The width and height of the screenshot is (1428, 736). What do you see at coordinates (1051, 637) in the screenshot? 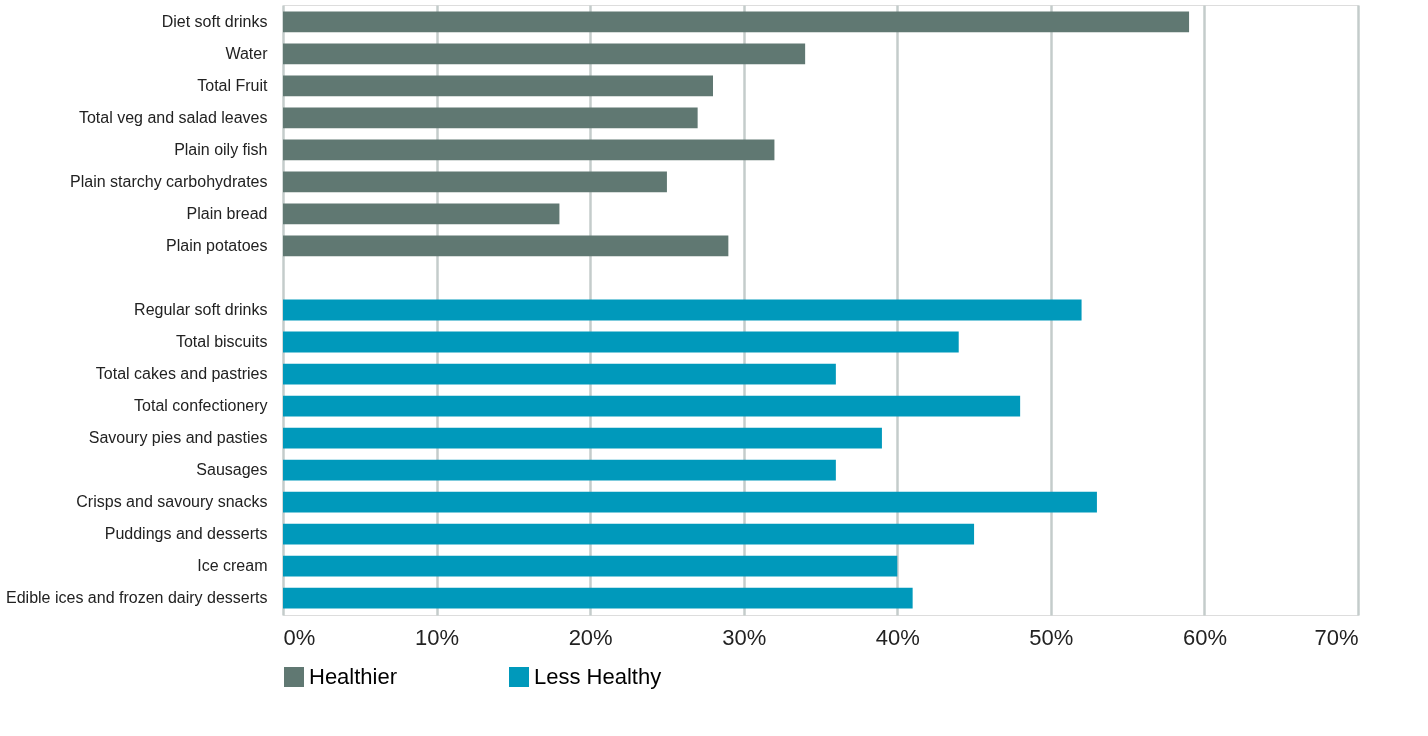
I see `x-tick-label: 50%` at bounding box center [1051, 637].